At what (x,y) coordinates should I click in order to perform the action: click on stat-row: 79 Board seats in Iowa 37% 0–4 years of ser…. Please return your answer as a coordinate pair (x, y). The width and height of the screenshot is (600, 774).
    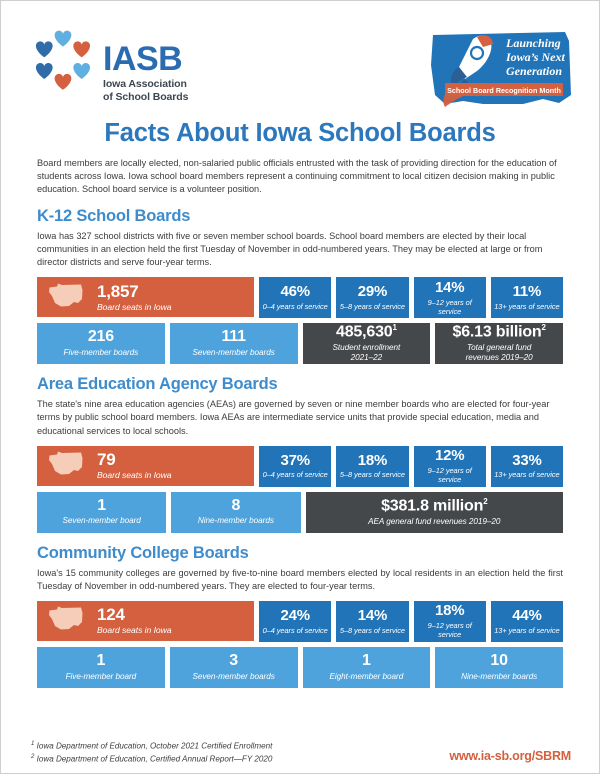
    Looking at the image, I should click on (300, 466).